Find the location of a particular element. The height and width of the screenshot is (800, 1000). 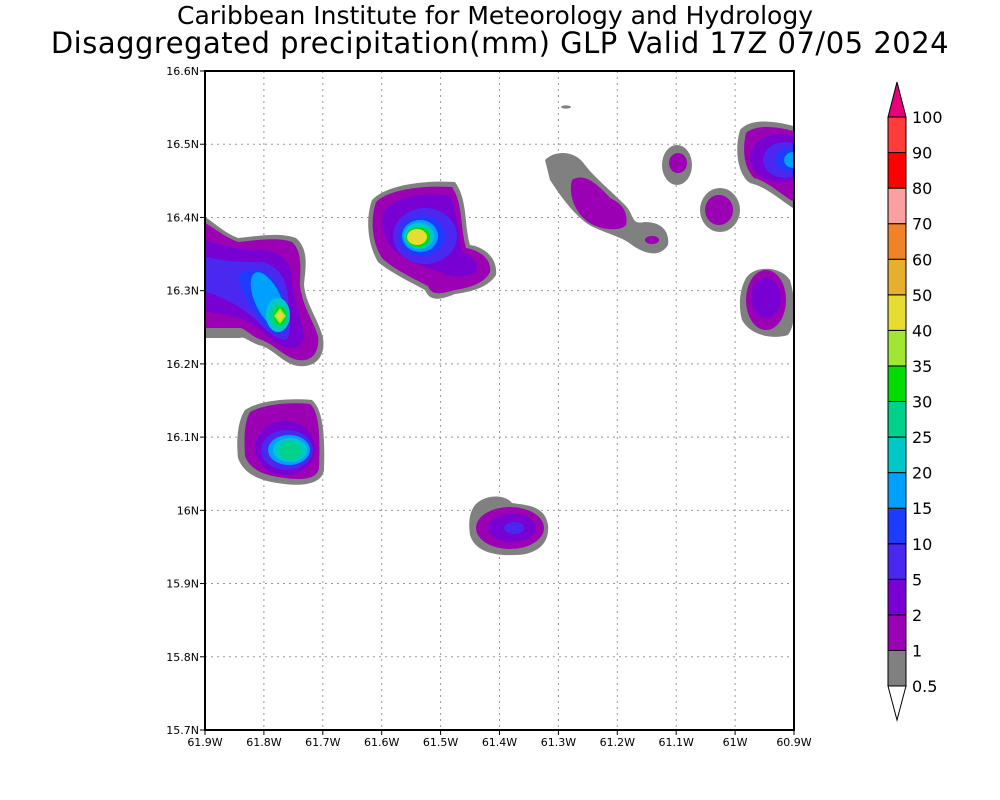

y-tick-label: 16.6N is located at coordinates (182, 71).